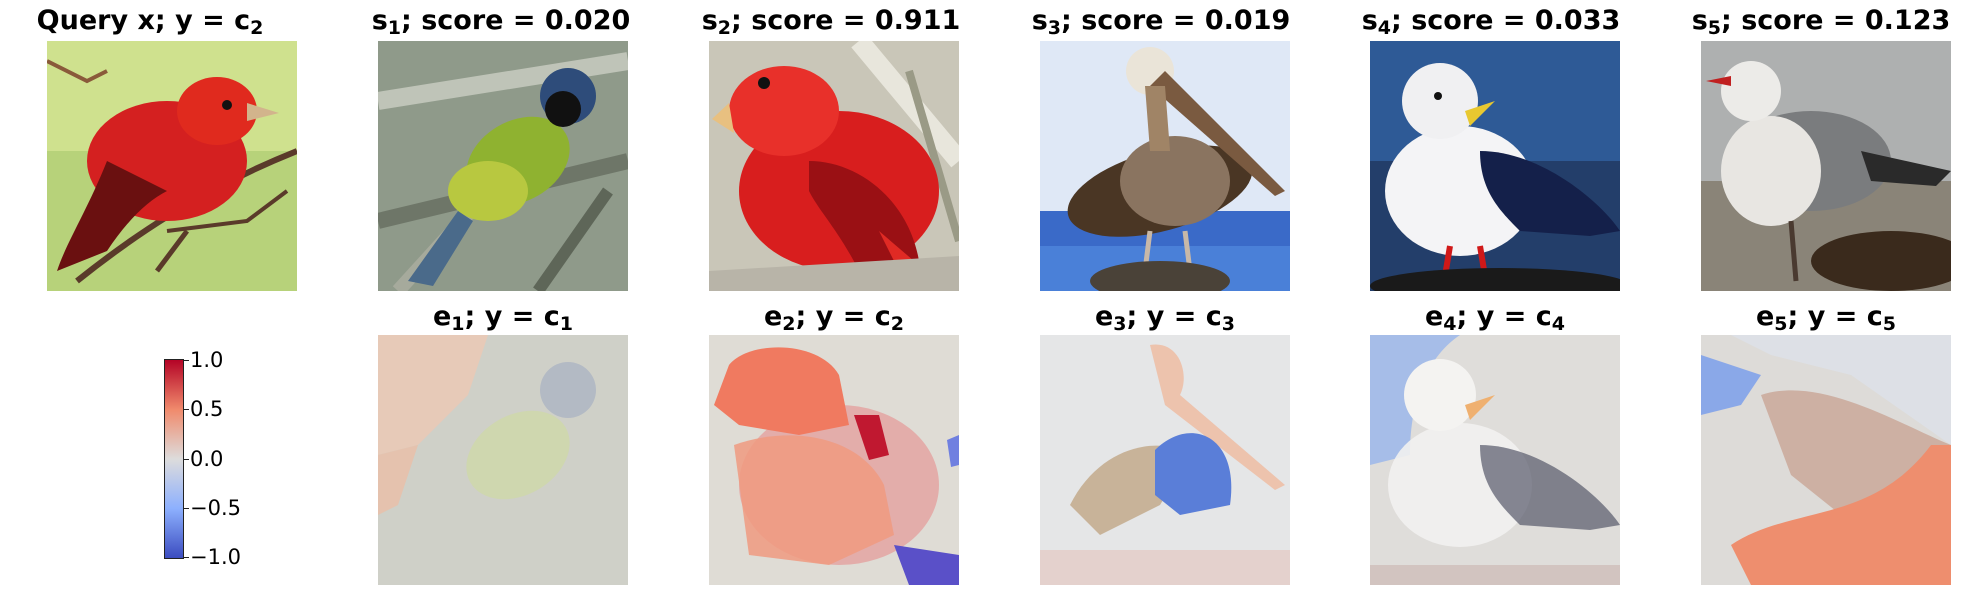 Image resolution: width=1963 pixels, height=591 pixels. Describe the element at coordinates (207, 459) in the screenshot. I see `colorbar-tick-label: 0.0` at that location.